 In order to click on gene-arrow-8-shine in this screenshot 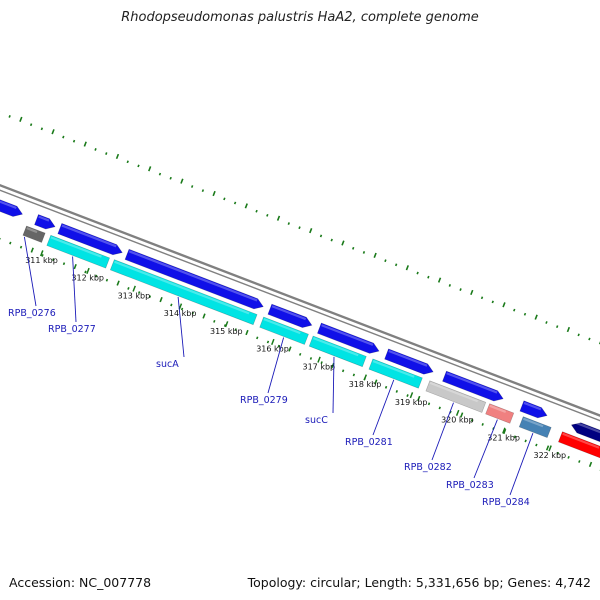, I will do `click(532, 406)`.